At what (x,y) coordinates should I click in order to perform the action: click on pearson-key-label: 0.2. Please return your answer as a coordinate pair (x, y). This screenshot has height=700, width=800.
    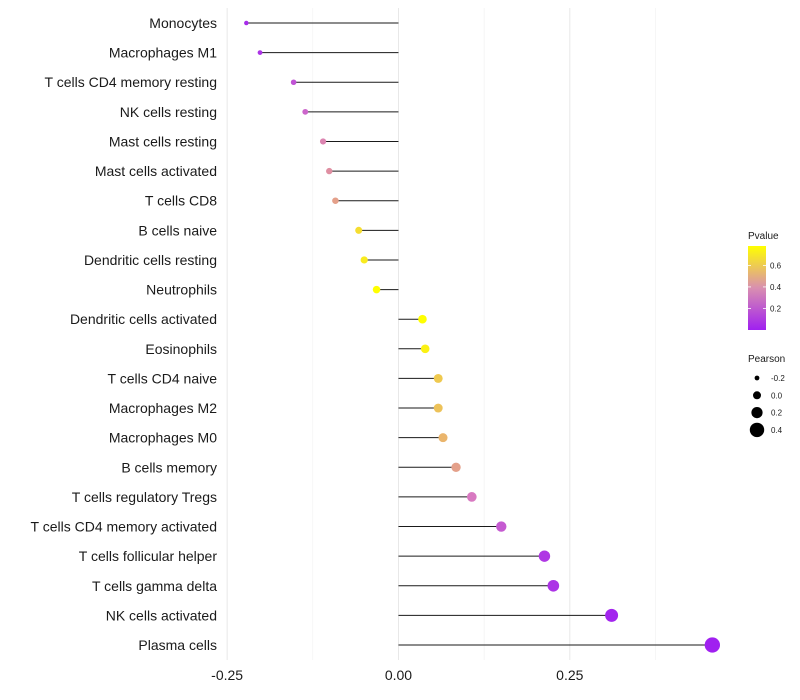
    Looking at the image, I should click on (777, 413).